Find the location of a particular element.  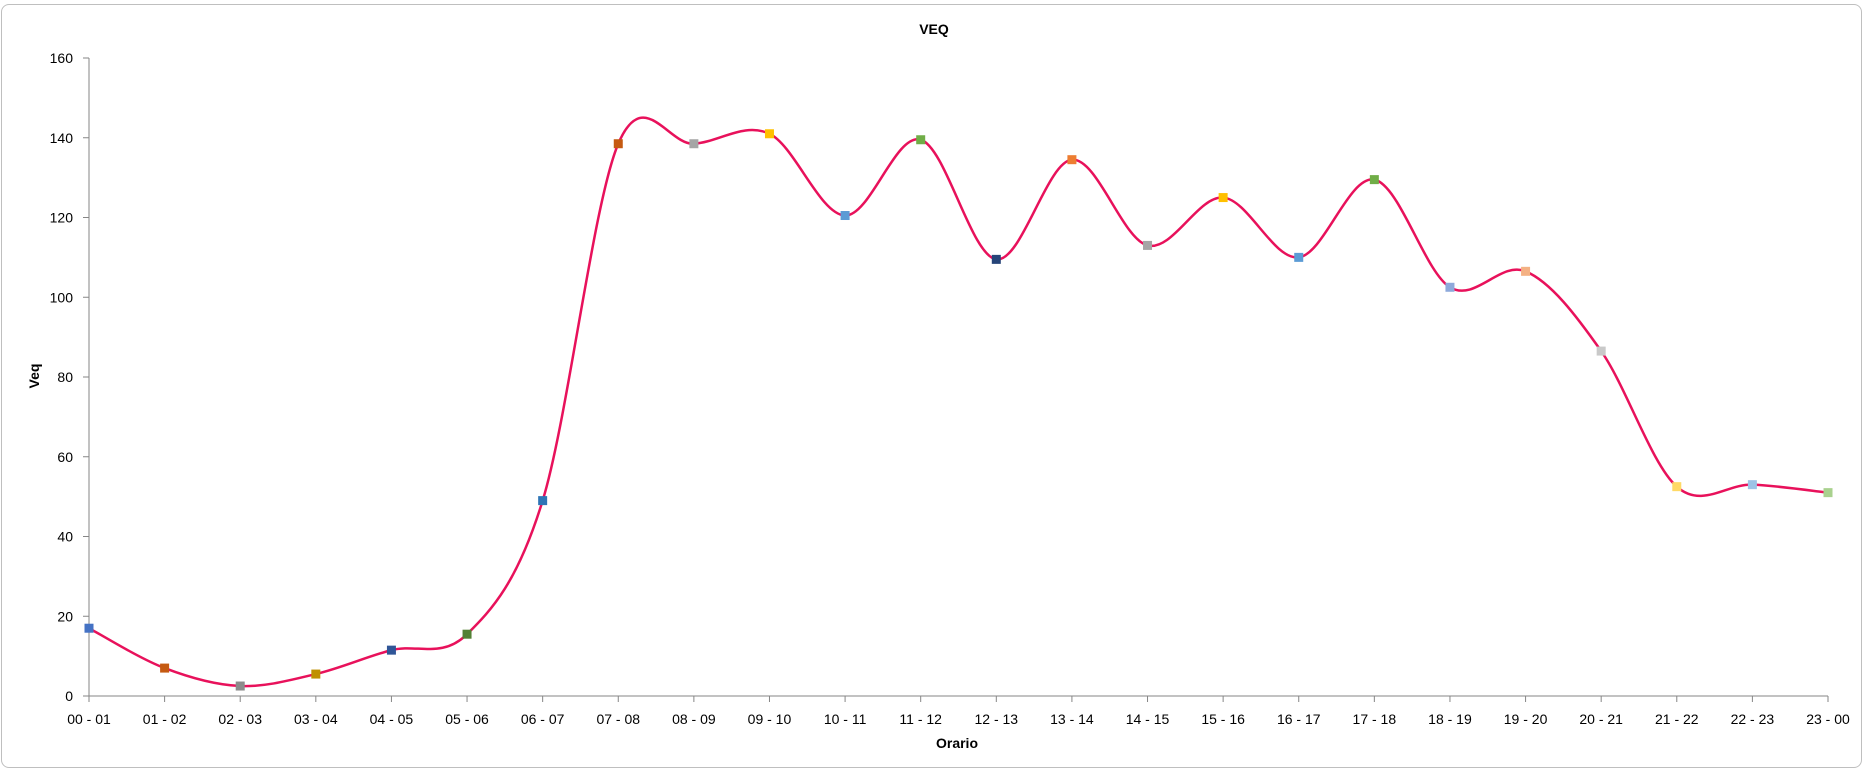

x-tick-label: 06 - 07 is located at coordinates (543, 719).